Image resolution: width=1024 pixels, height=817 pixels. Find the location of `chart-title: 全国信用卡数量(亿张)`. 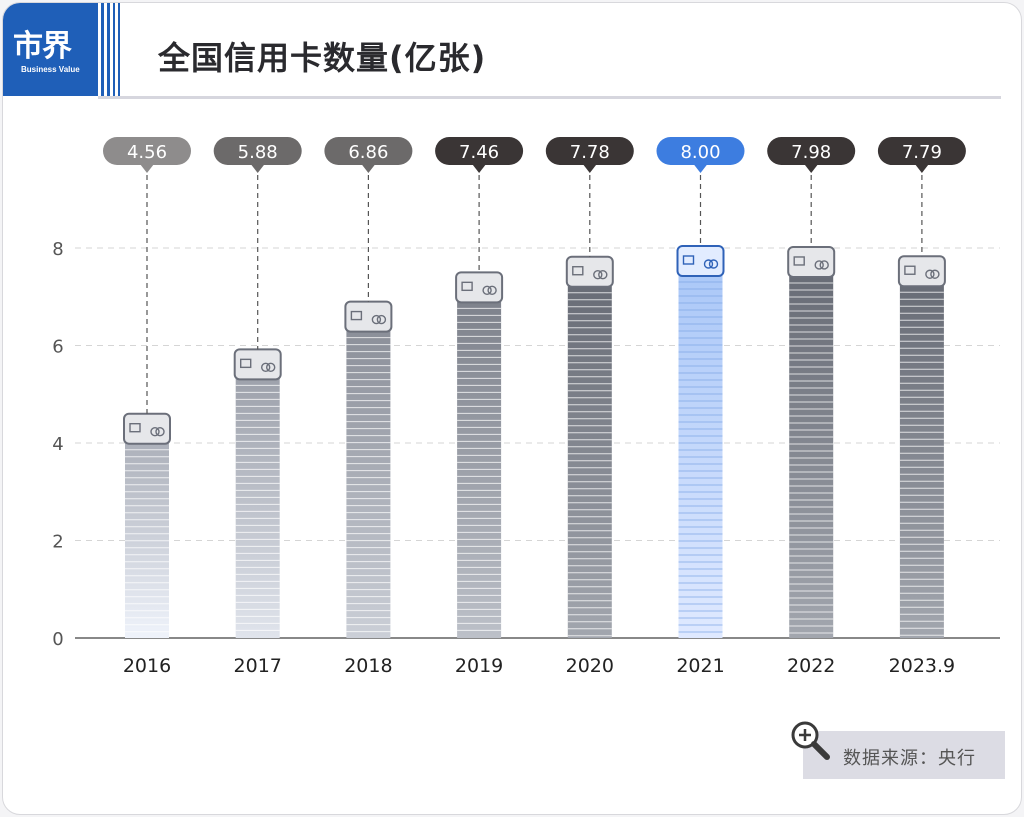

chart-title: 全国信用卡数量(亿张) is located at coordinates (322, 58).